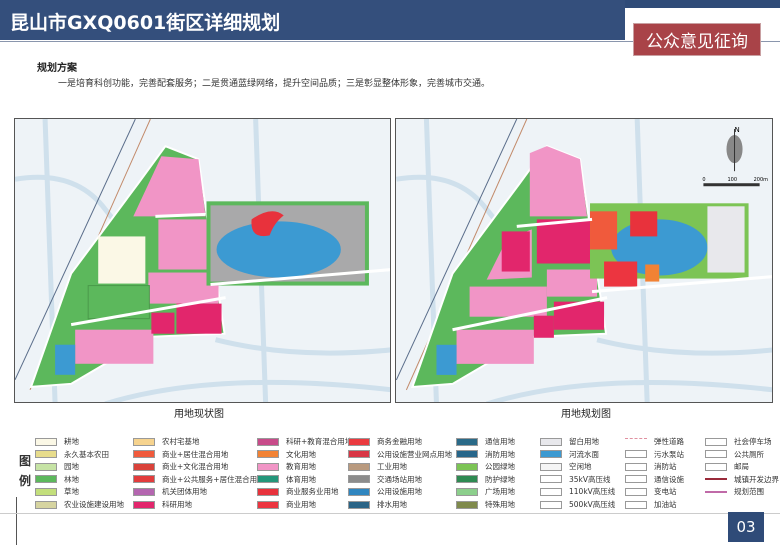 This screenshot has height=546, width=780. What do you see at coordinates (500, 454) in the screenshot?
I see `legend-label: 消防用地` at bounding box center [500, 454].